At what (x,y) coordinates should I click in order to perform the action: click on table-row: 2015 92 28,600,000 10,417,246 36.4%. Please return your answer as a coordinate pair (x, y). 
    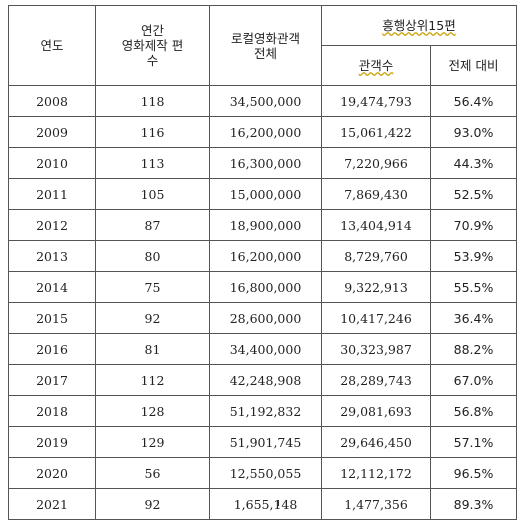
    Looking at the image, I should click on (262, 318).